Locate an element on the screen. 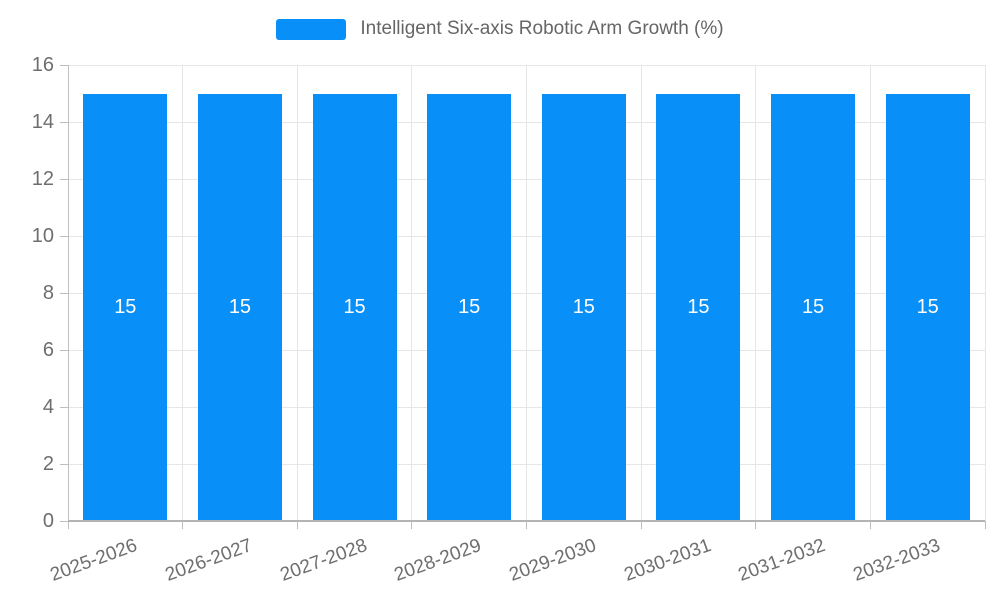  y-axis-line is located at coordinates (68, 297).